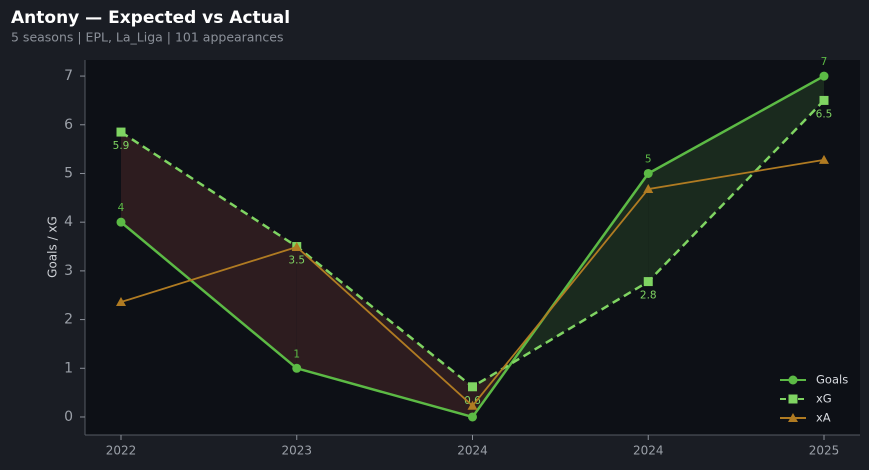 The width and height of the screenshot is (869, 470). Describe the element at coordinates (53, 247) in the screenshot. I see `y-axis-label: Goals / xG` at that location.